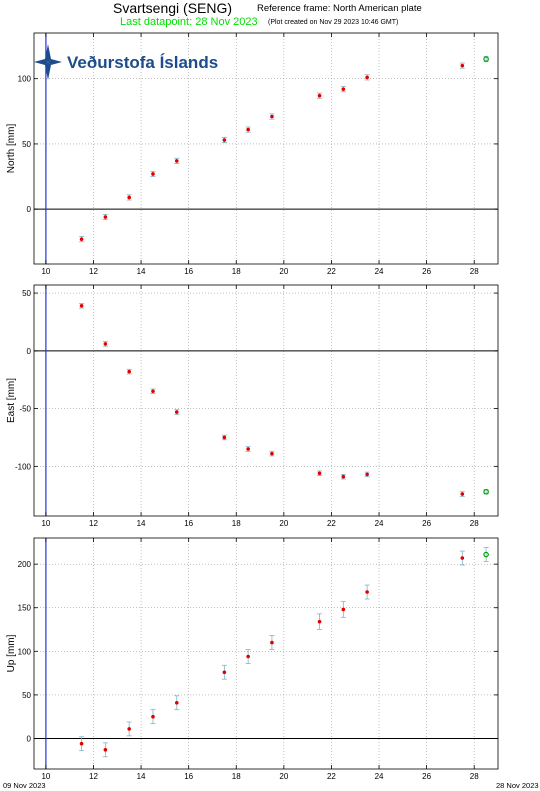  What do you see at coordinates (25, 608) in the screenshot?
I see `y-tick-label: 150` at bounding box center [25, 608].